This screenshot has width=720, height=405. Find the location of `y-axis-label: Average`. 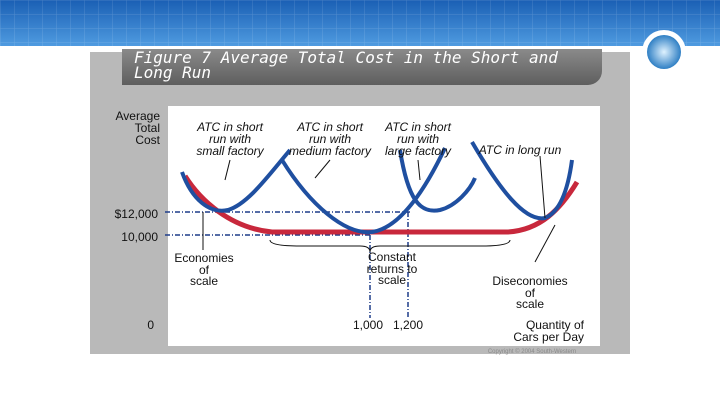

y-axis-label: Average is located at coordinates (137, 116).